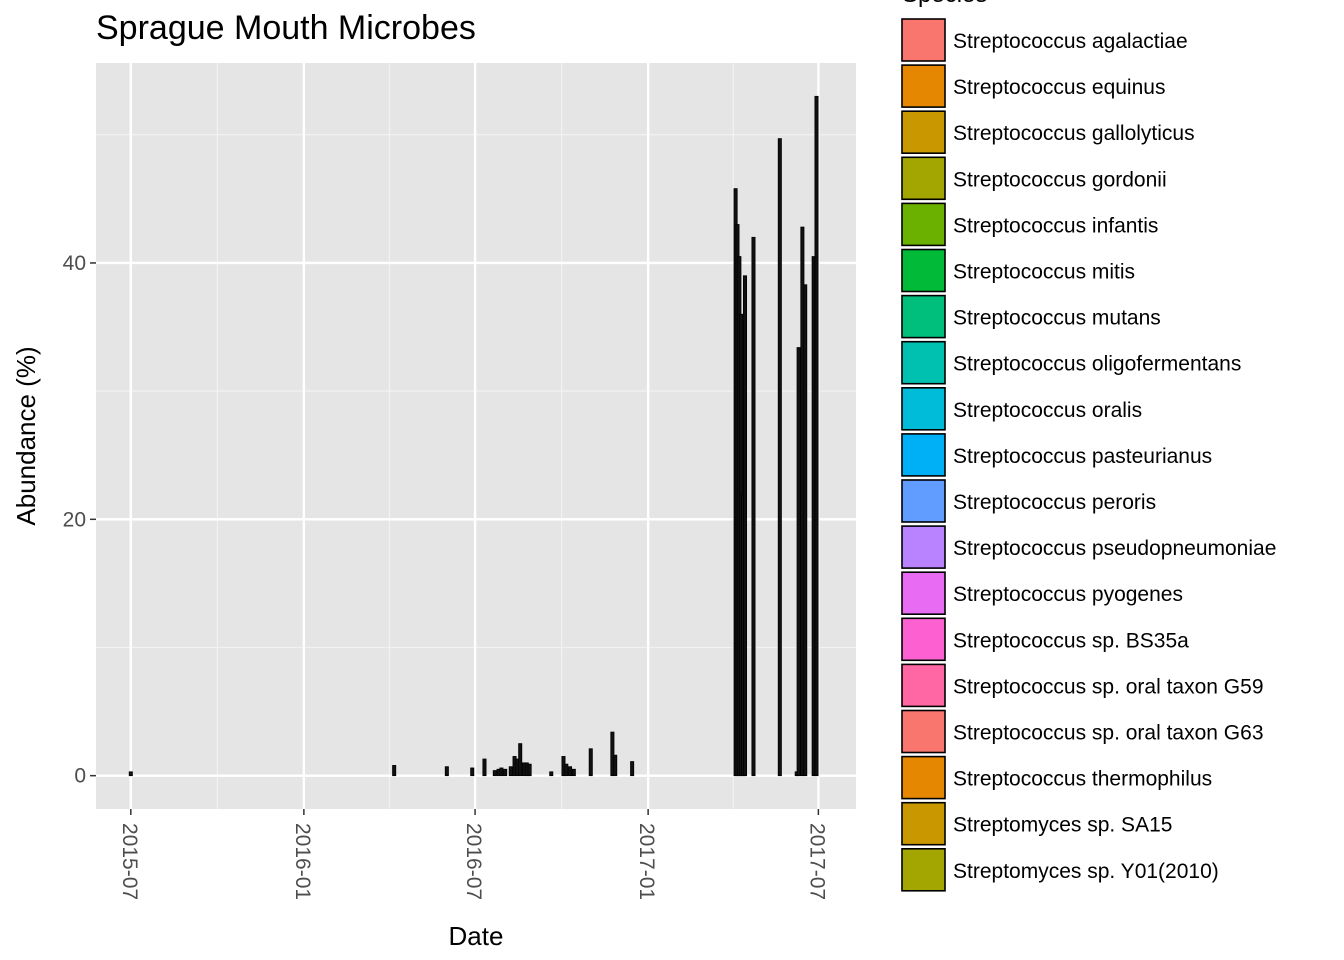 Image resolution: width=1344 pixels, height=960 pixels. I want to click on x-tick-label: 2016-01, so click(302, 861).